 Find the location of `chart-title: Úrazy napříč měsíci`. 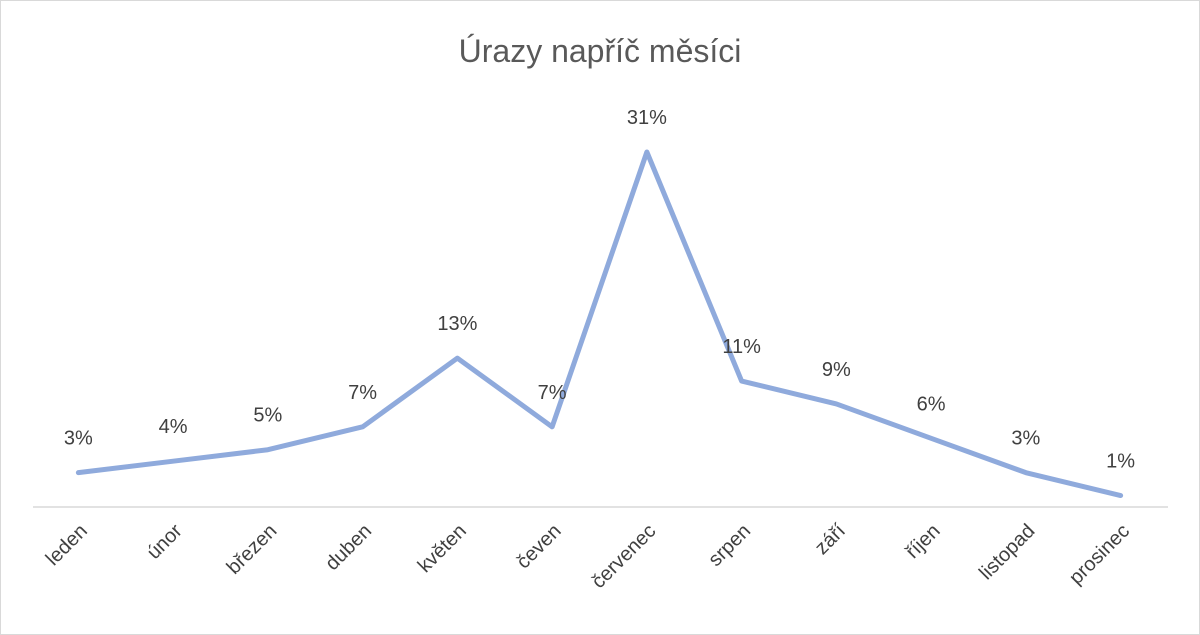

chart-title: Úrazy napříč měsíci is located at coordinates (600, 51).